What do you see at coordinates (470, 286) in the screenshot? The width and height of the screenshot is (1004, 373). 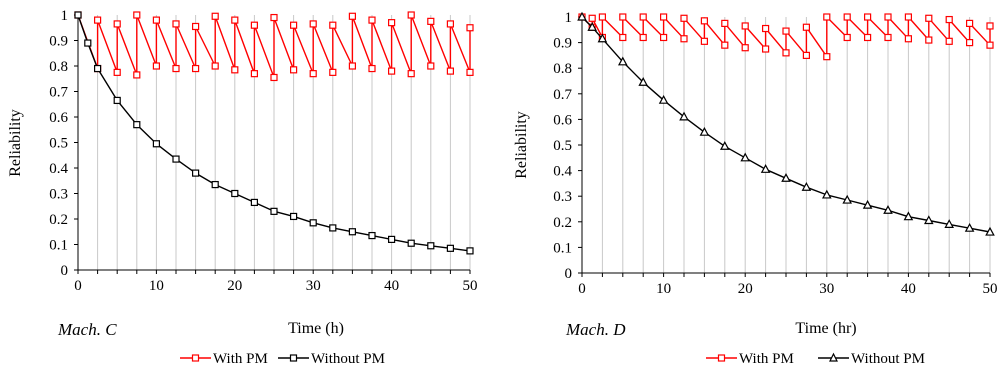 I see `x-tick-label: 50` at bounding box center [470, 286].